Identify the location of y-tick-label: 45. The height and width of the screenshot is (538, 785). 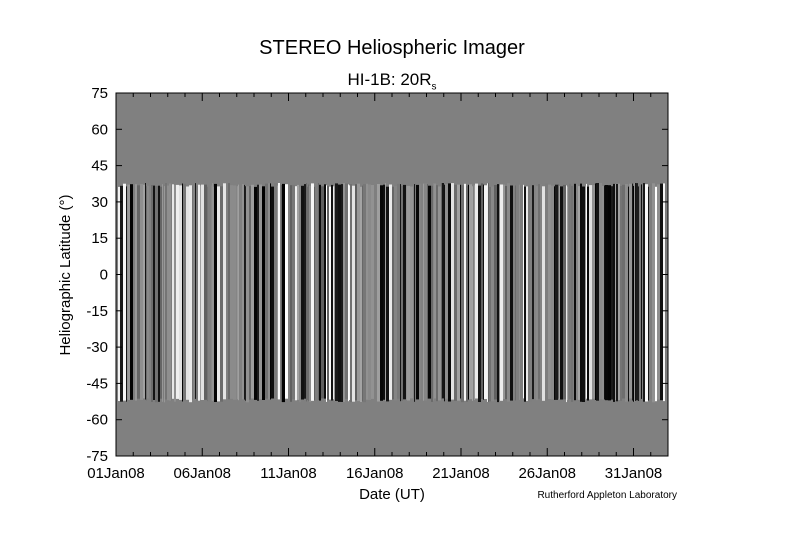
(99, 166).